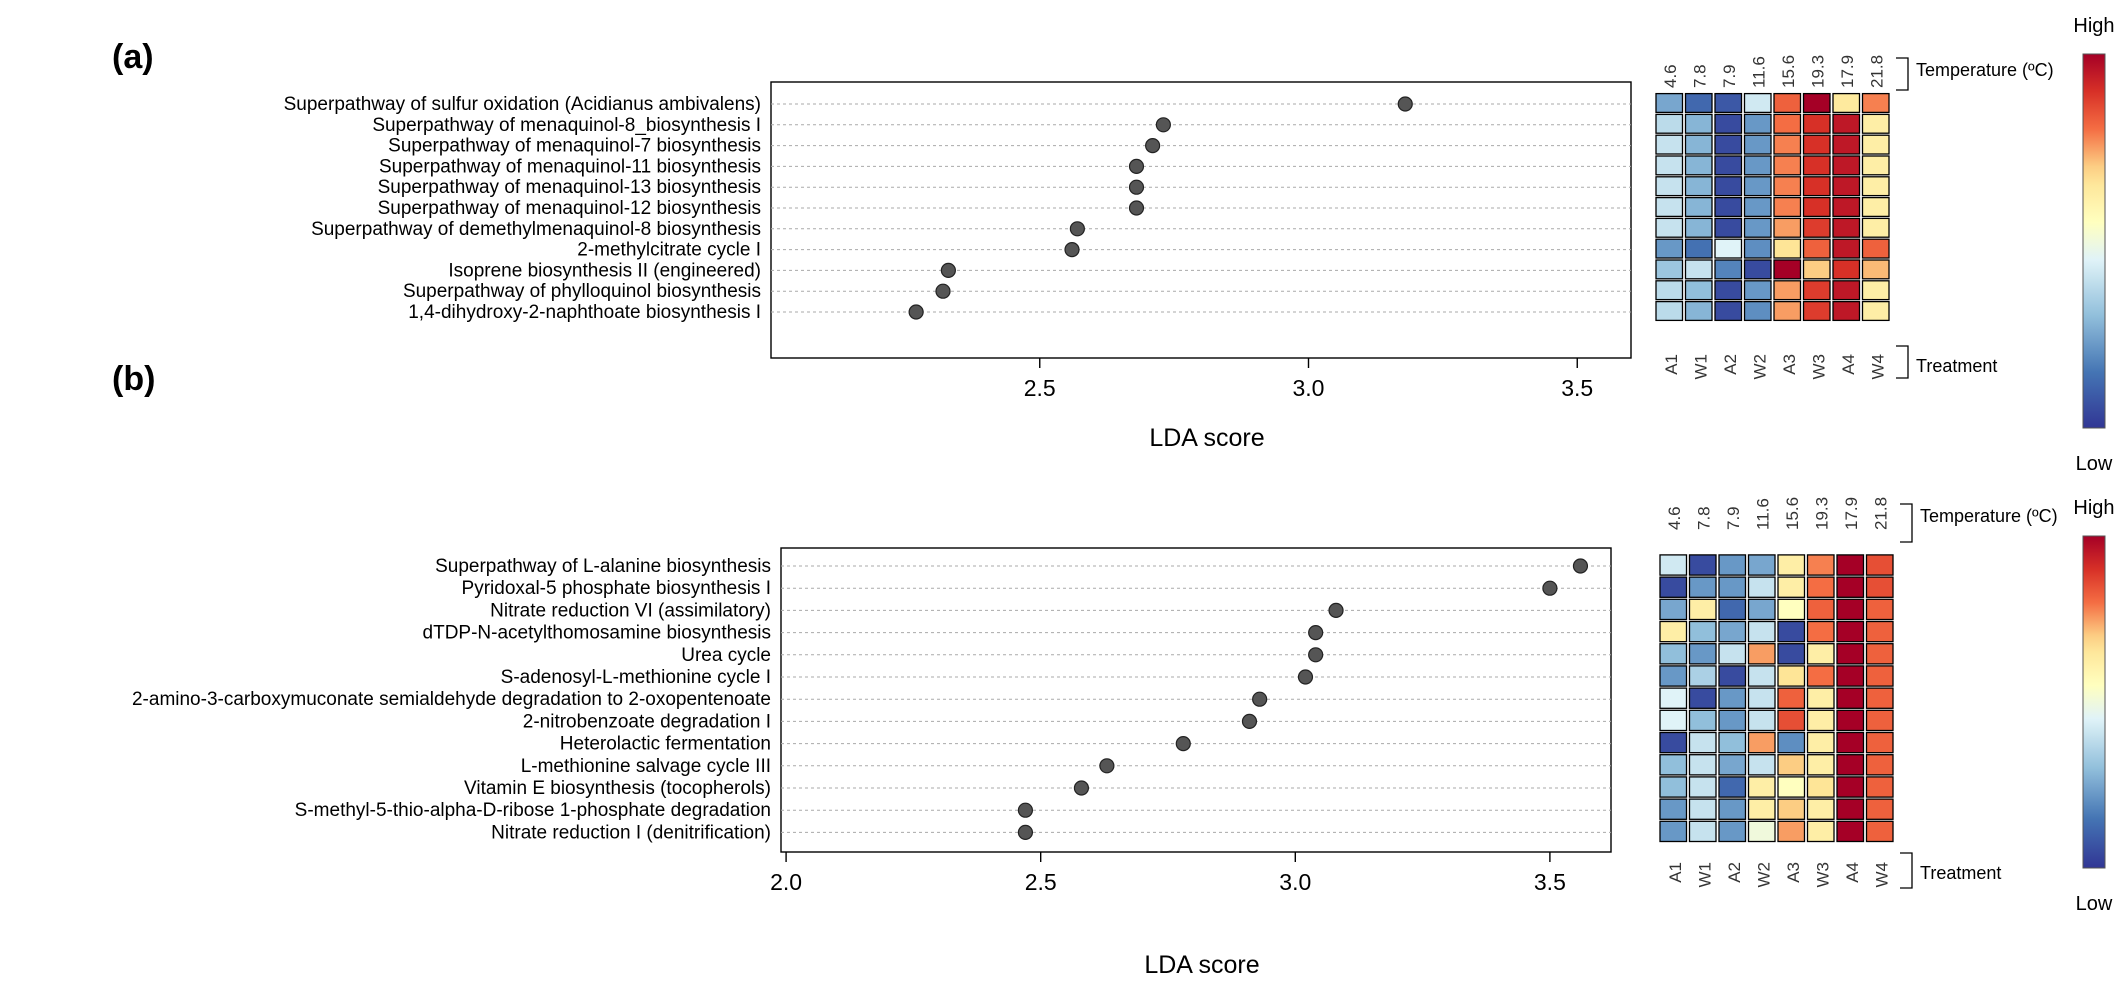  What do you see at coordinates (1847, 71) in the screenshot?
I see `temperature-label: 17.9` at bounding box center [1847, 71].